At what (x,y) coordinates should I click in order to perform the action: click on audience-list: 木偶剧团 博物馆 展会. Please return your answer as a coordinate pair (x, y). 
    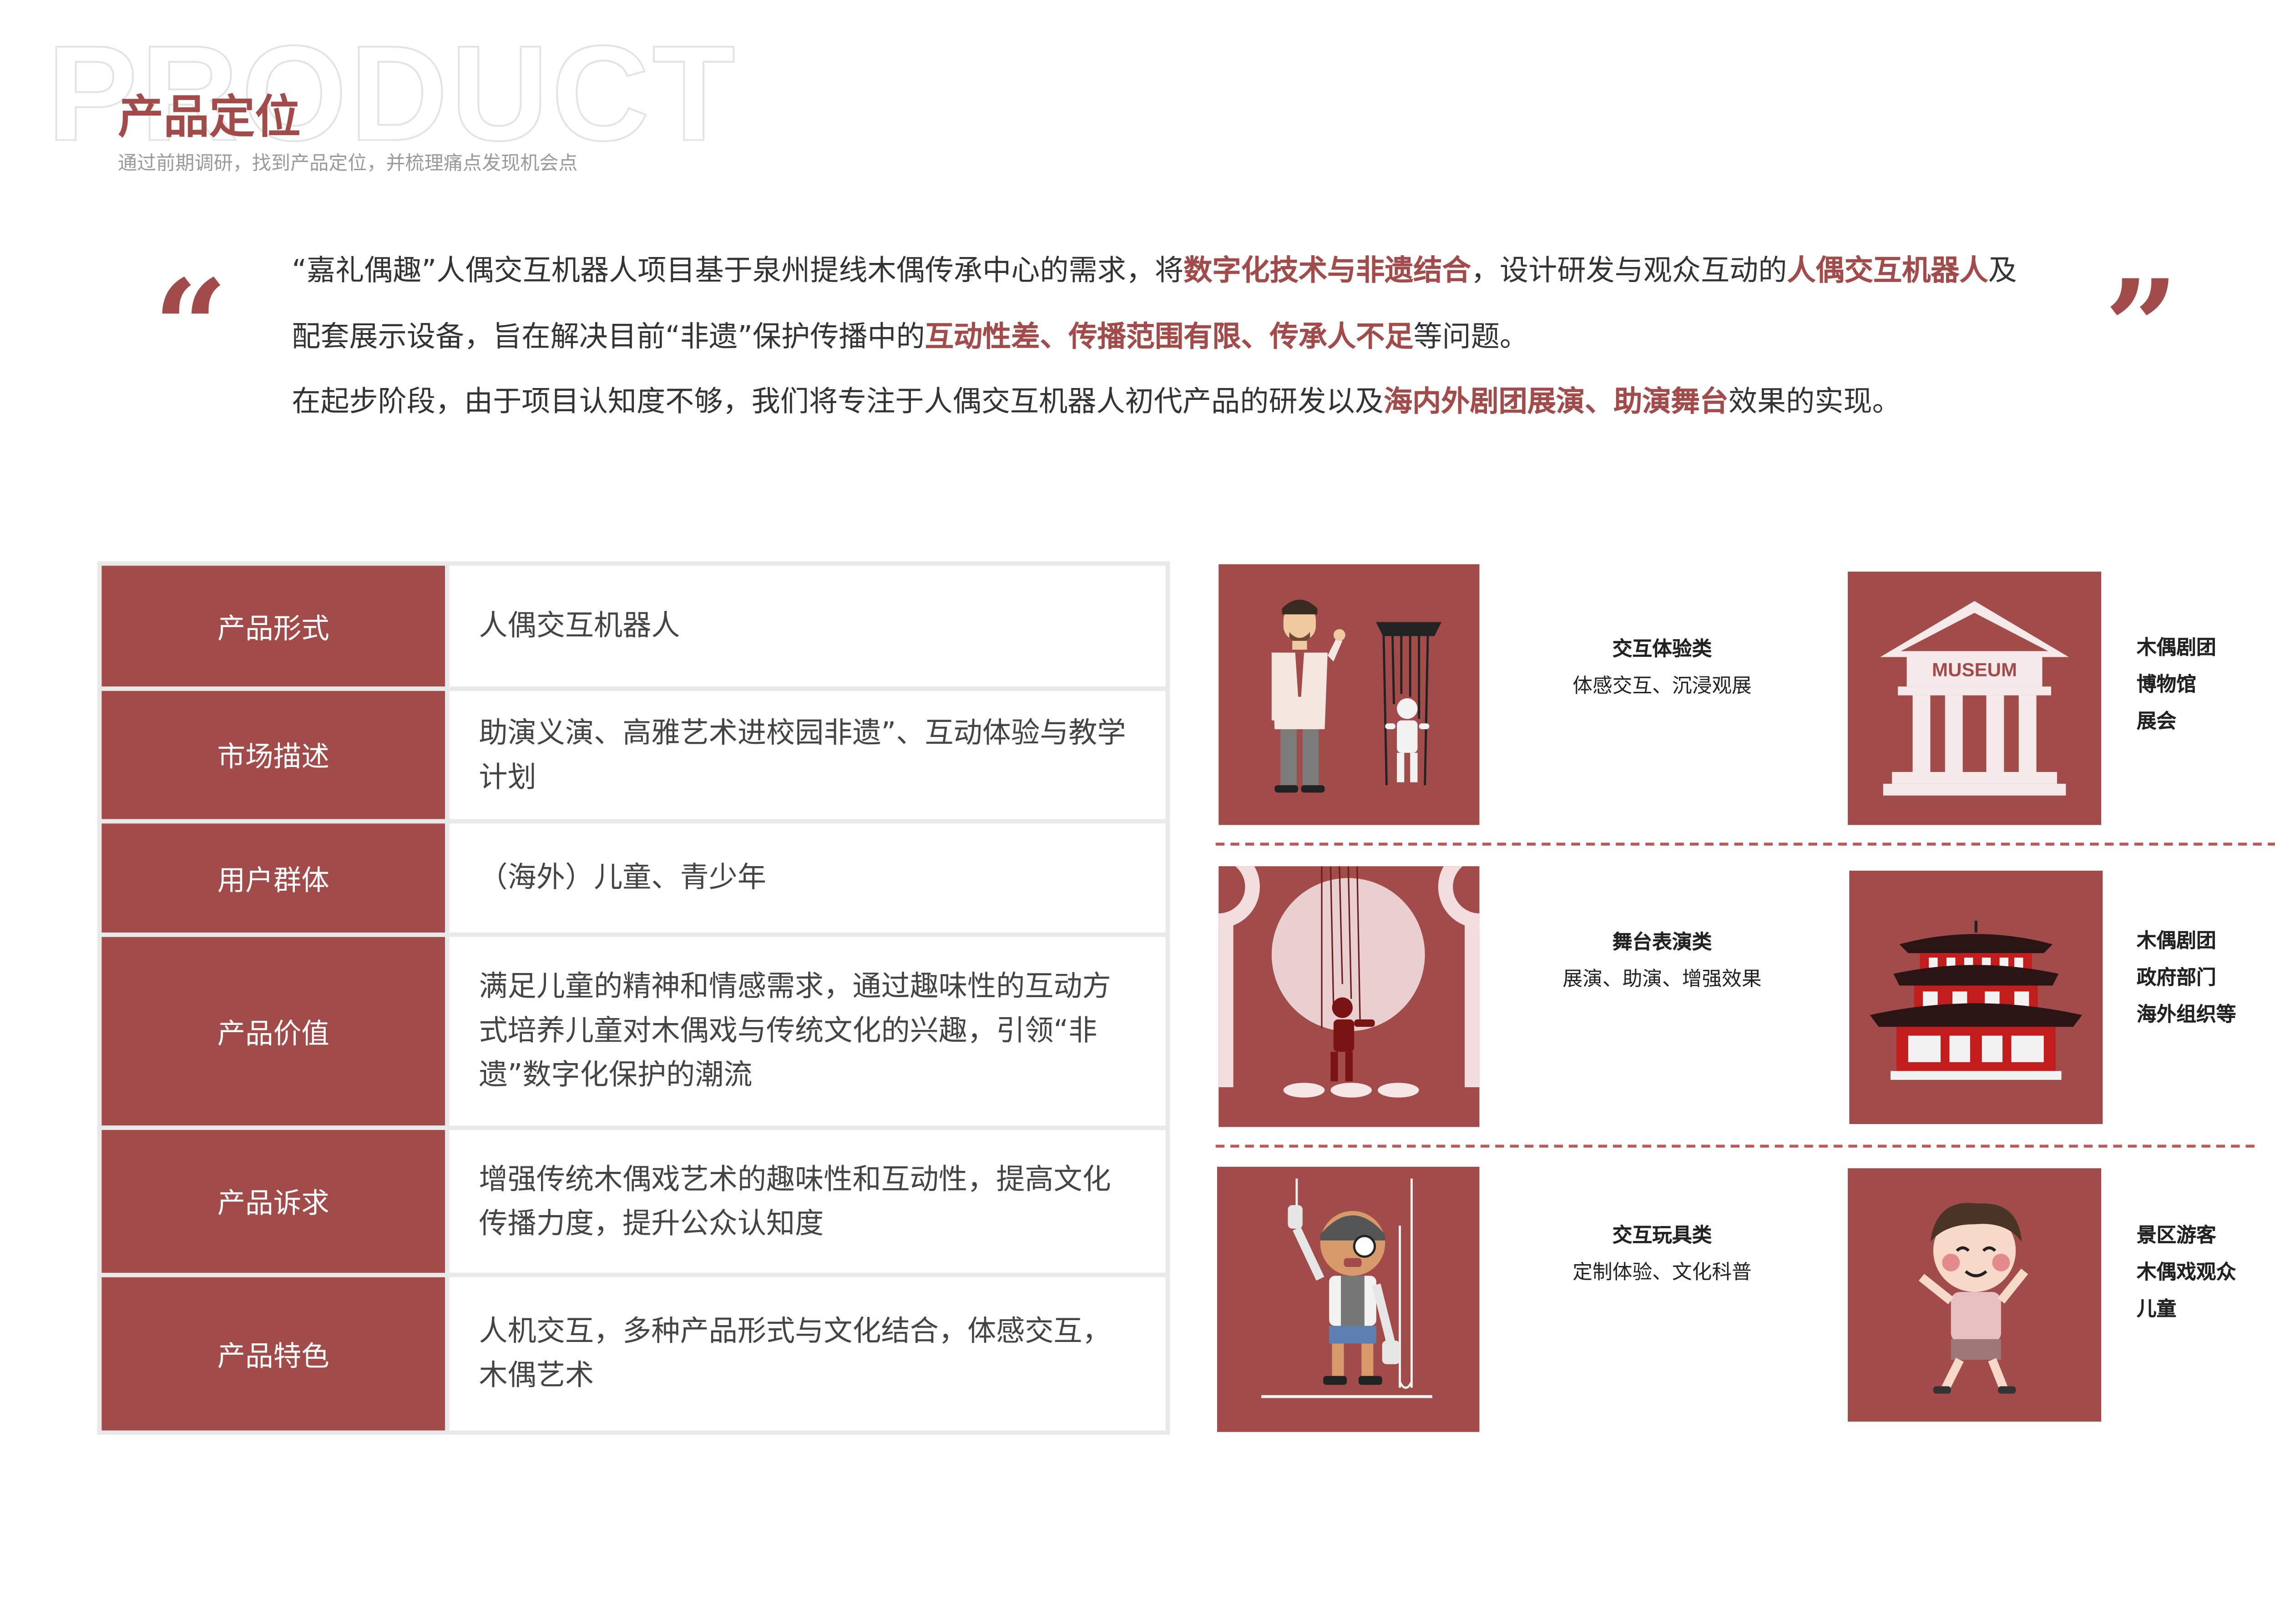
    Looking at the image, I should click on (2177, 685).